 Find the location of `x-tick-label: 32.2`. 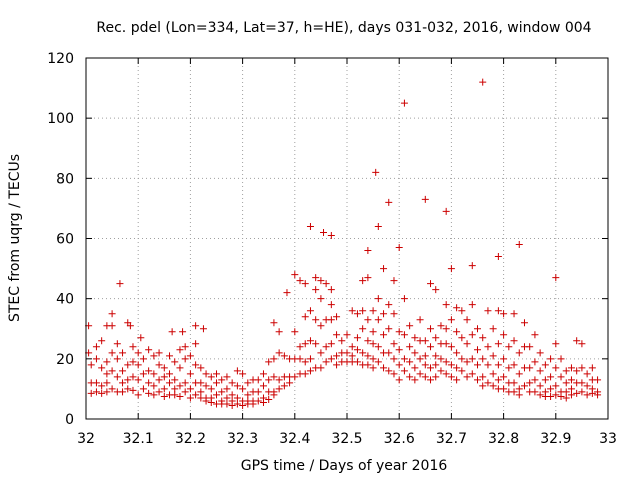

x-tick-label: 32.2 is located at coordinates (190, 439).